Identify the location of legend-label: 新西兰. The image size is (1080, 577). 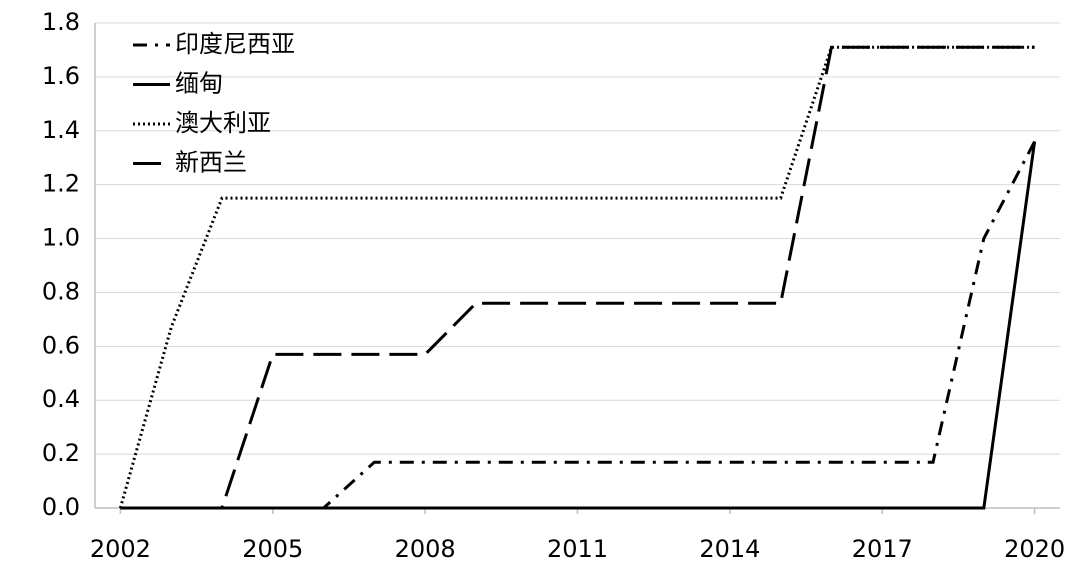
(211, 163).